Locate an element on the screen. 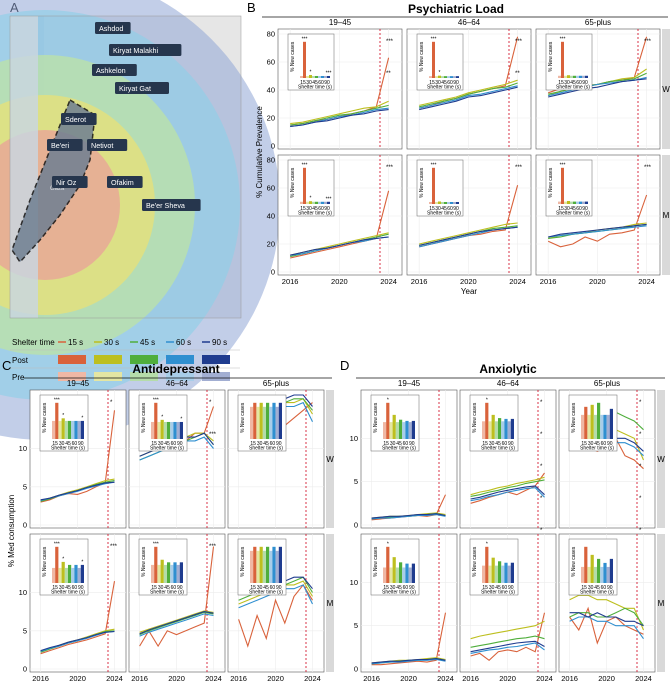 The height and width of the screenshot is (685, 671). y-tick-label: 20 is located at coordinates (271, 118).